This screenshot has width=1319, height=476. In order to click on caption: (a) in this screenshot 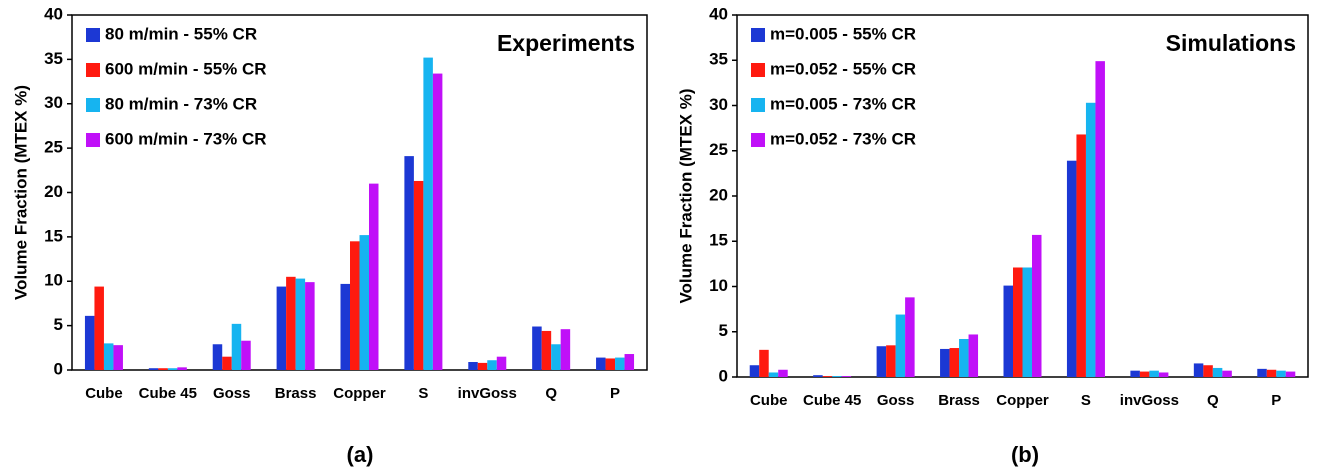, I will do `click(360, 454)`.